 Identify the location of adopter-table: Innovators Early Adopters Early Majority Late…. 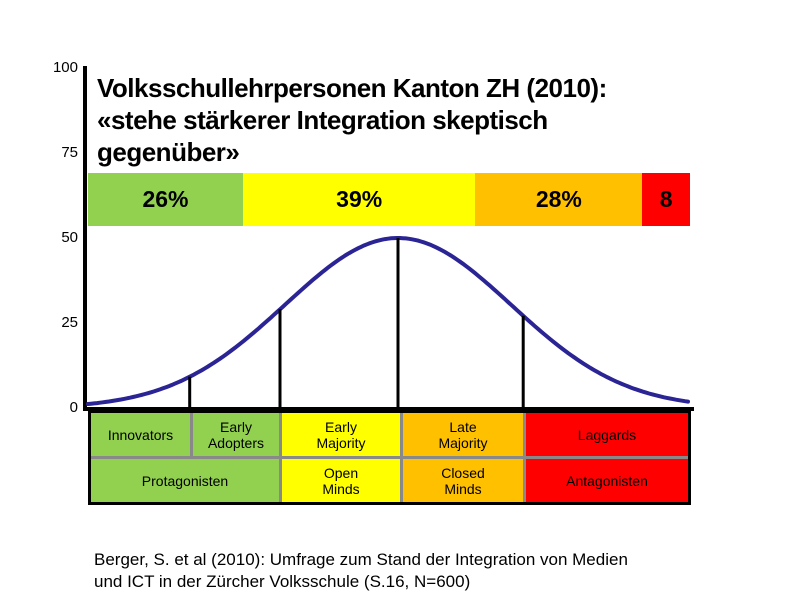
(389, 457).